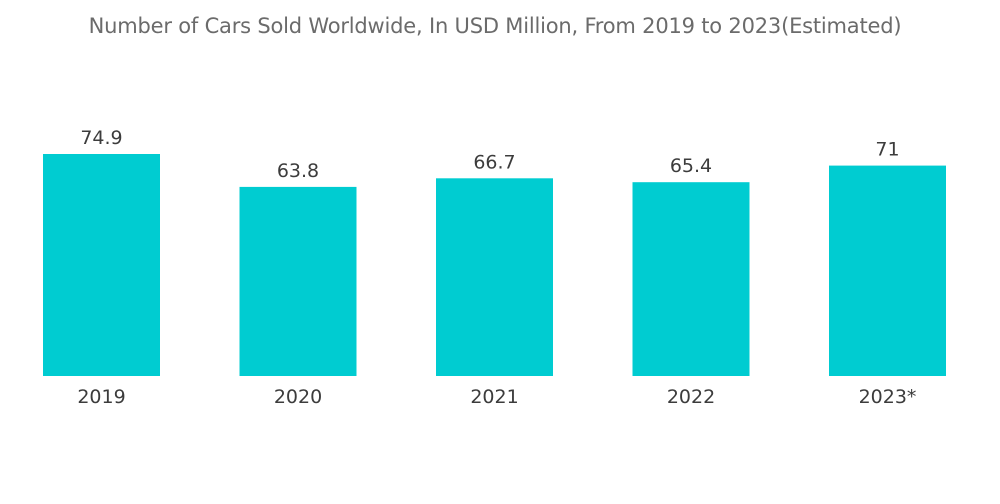 Image resolution: width=1000 pixels, height=504 pixels. Describe the element at coordinates (298, 397) in the screenshot. I see `x-tick-label-2020: 2020` at that location.